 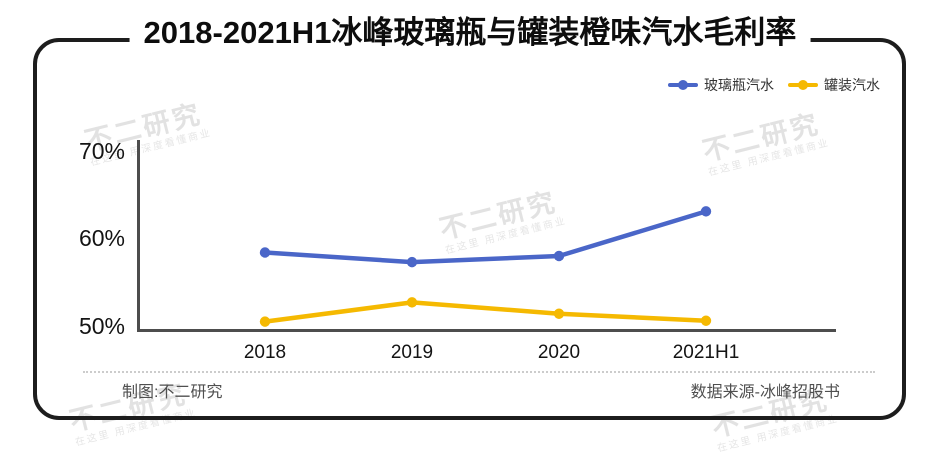 I want to click on x-tick-label-2019: 2019, so click(x=412, y=352).